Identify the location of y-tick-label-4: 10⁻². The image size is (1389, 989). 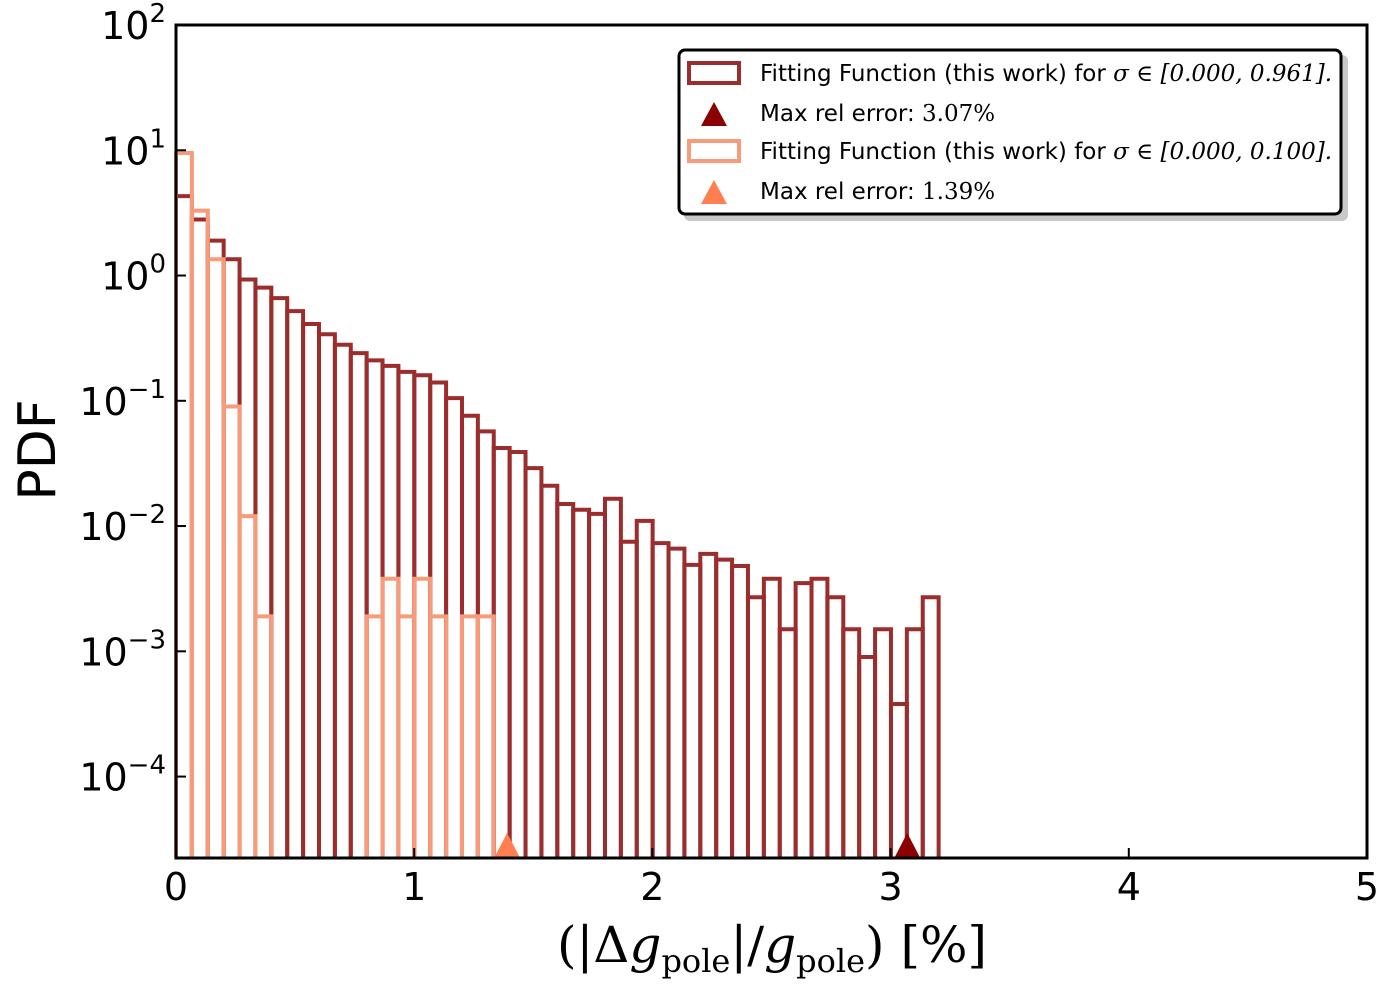
(122, 524).